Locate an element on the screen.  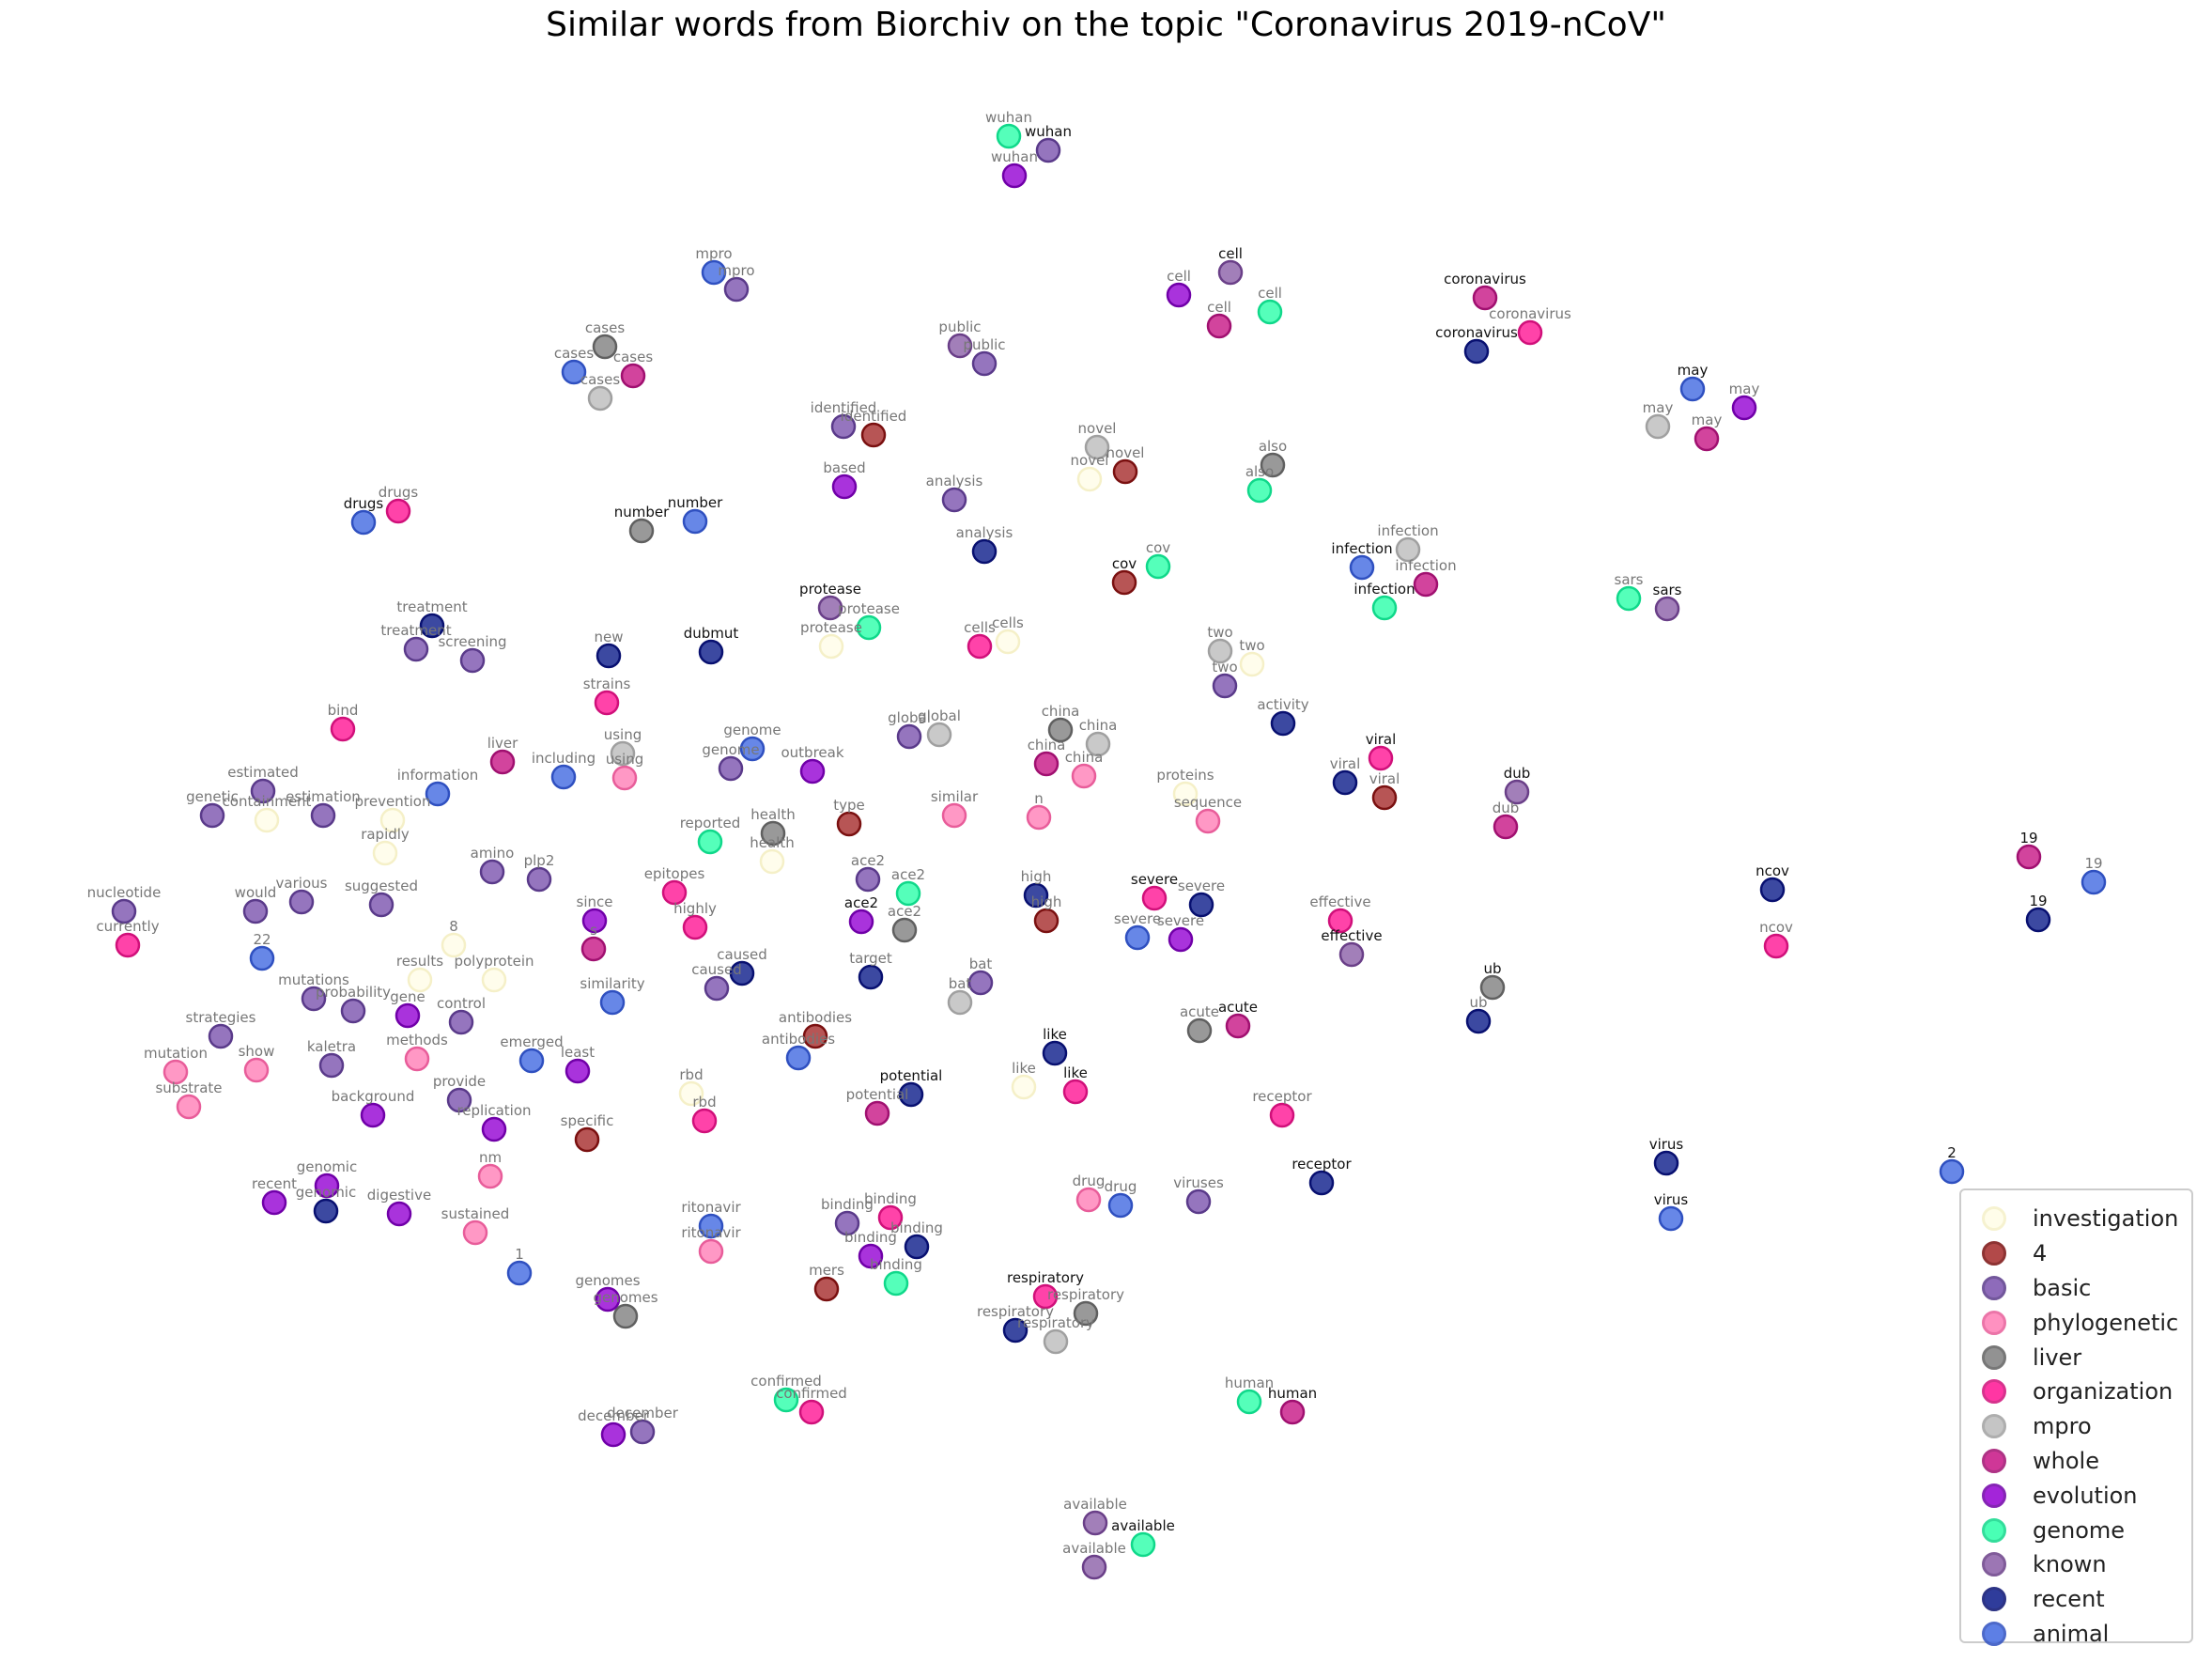
point-label-organization-13: like is located at coordinates (1076, 1073).